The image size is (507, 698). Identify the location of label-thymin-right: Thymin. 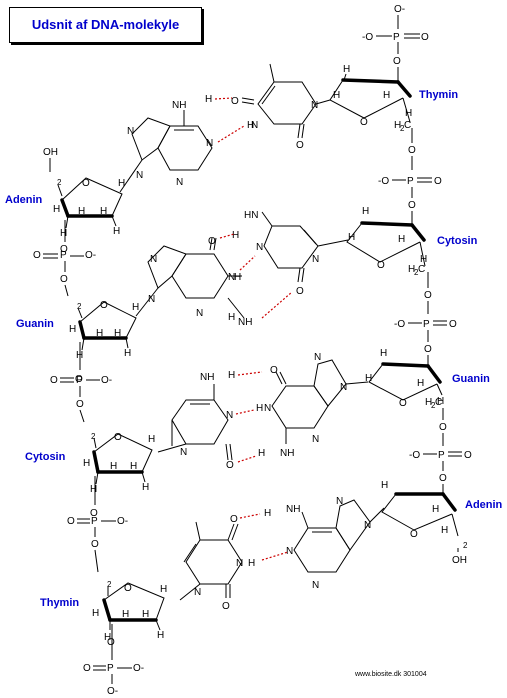
(438, 95).